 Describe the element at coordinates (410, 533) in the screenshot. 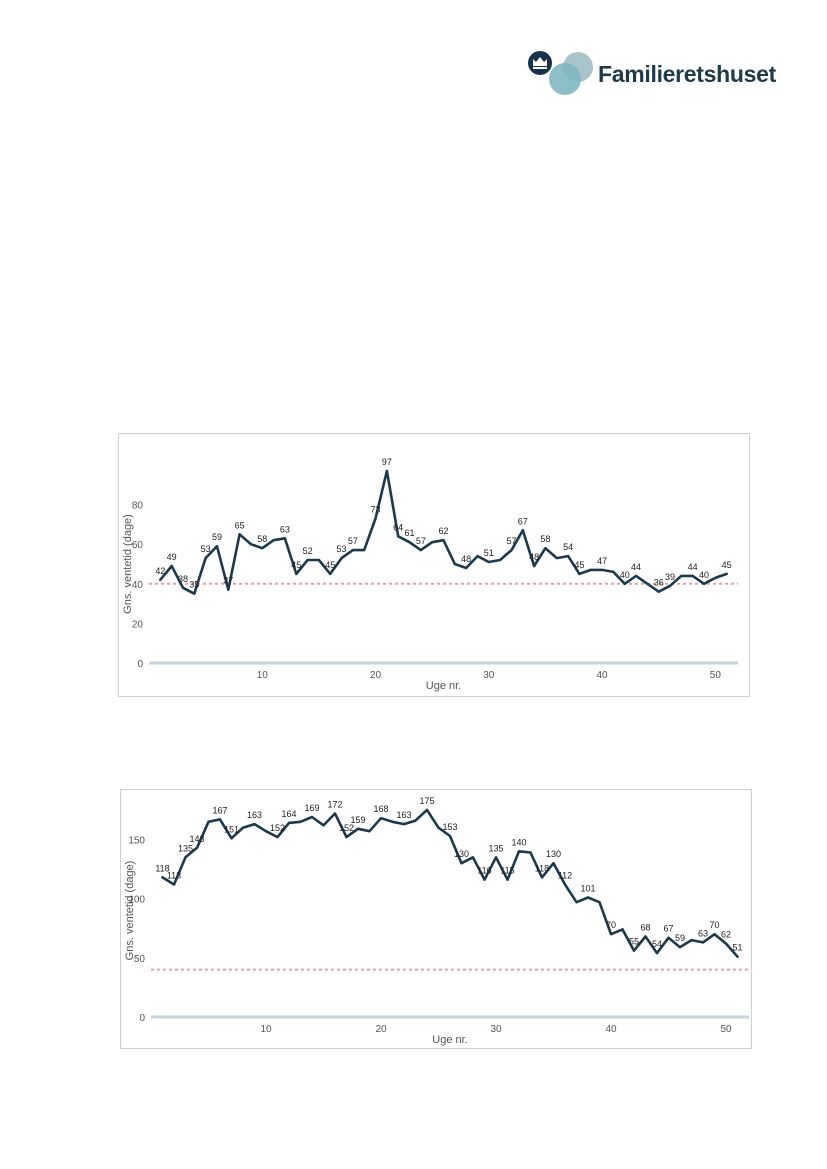

I see `data-label: 61` at that location.